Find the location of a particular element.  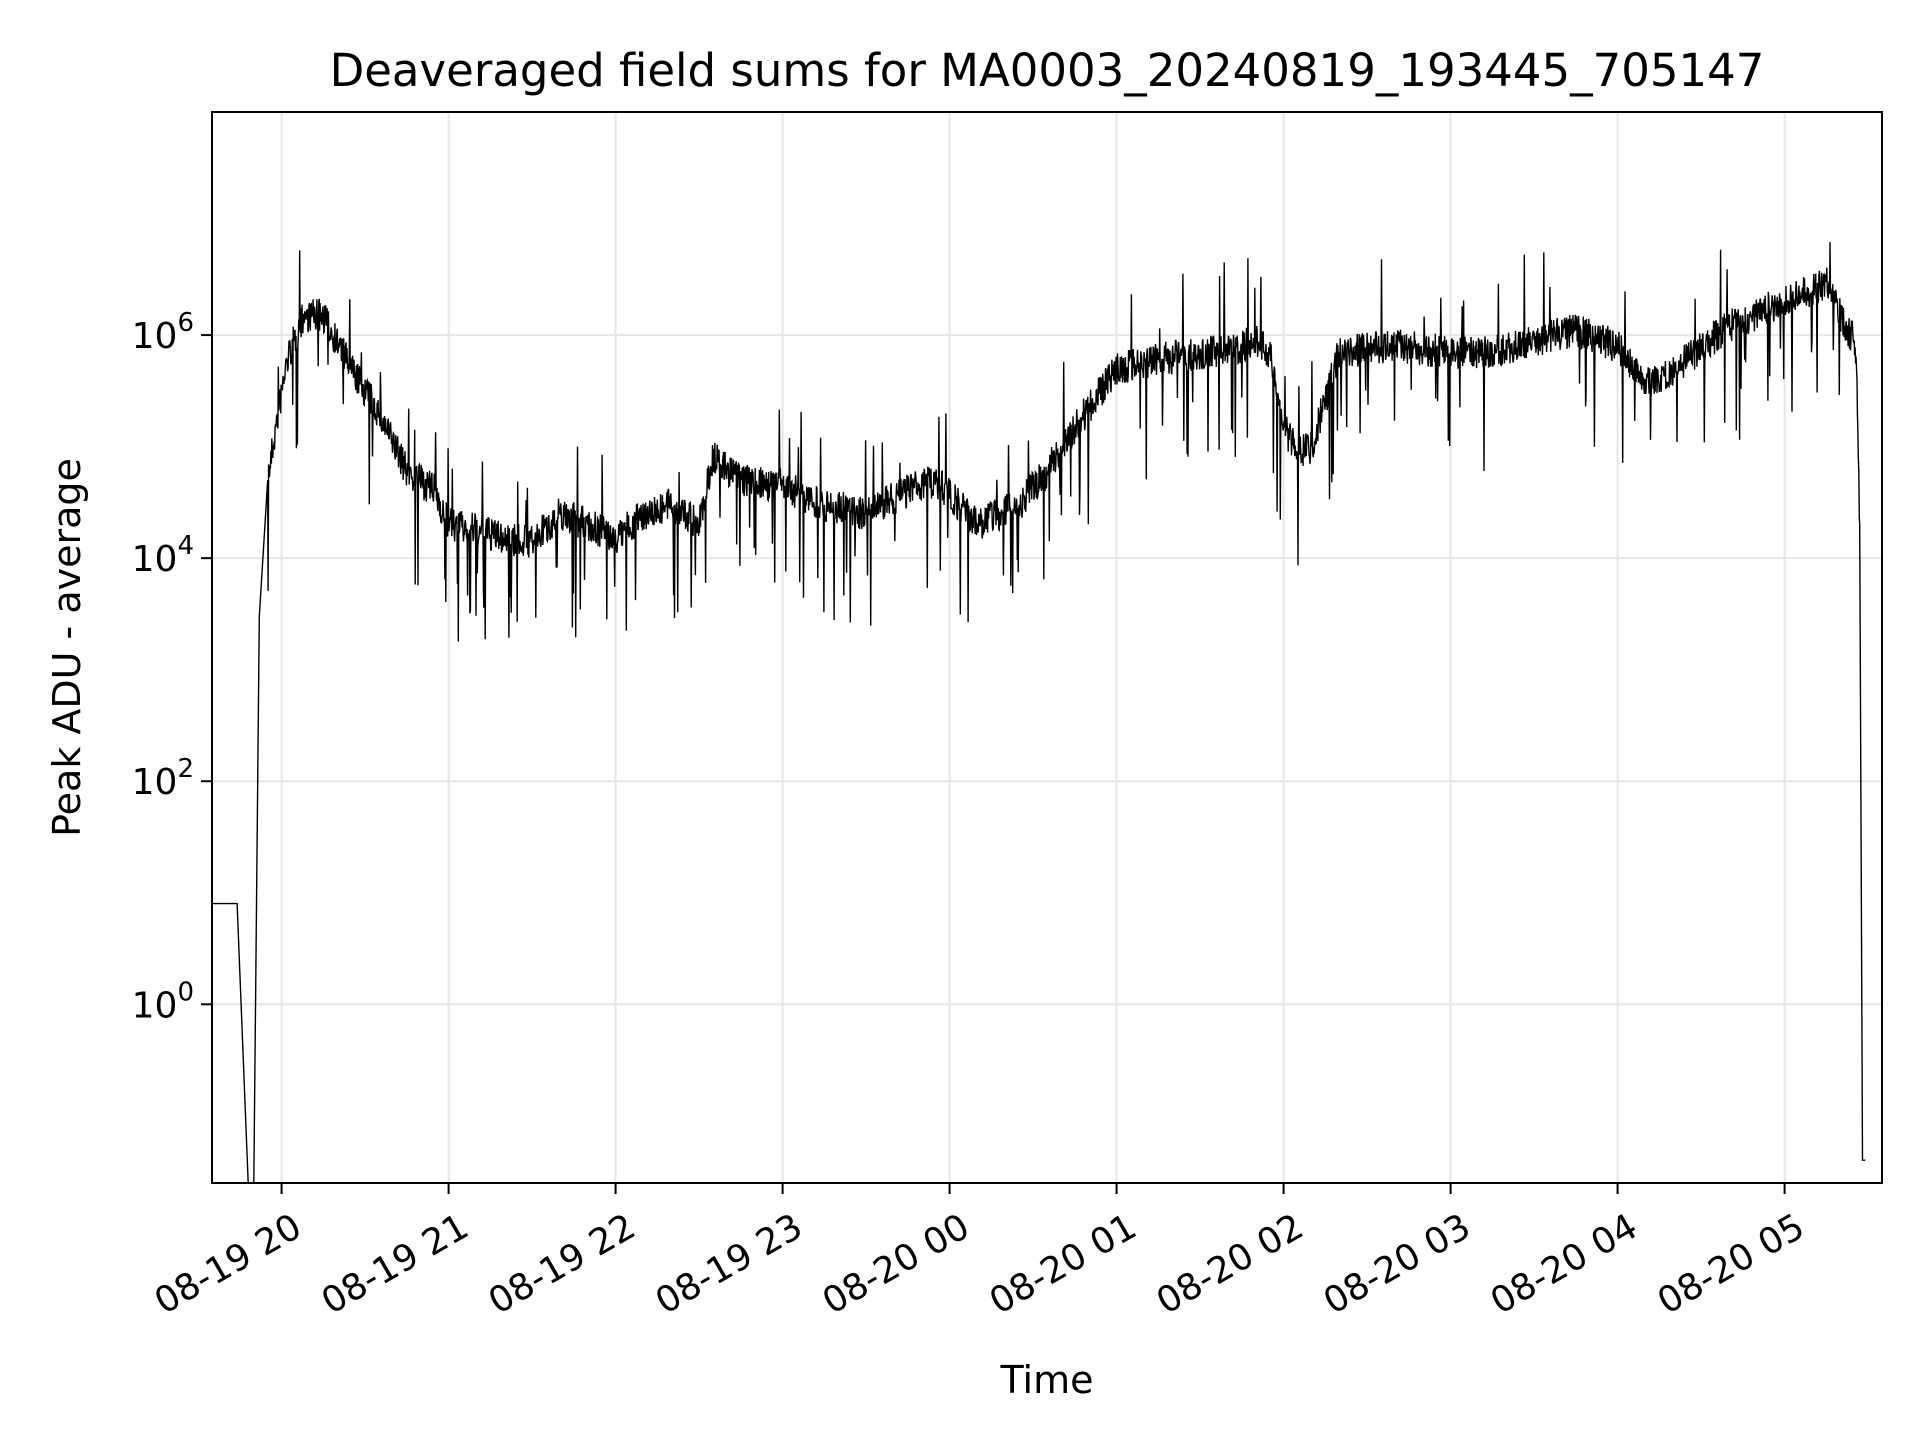

y-axis-ticks: 10⁰ 10² 10⁴ 10⁶ is located at coordinates (172, 667).